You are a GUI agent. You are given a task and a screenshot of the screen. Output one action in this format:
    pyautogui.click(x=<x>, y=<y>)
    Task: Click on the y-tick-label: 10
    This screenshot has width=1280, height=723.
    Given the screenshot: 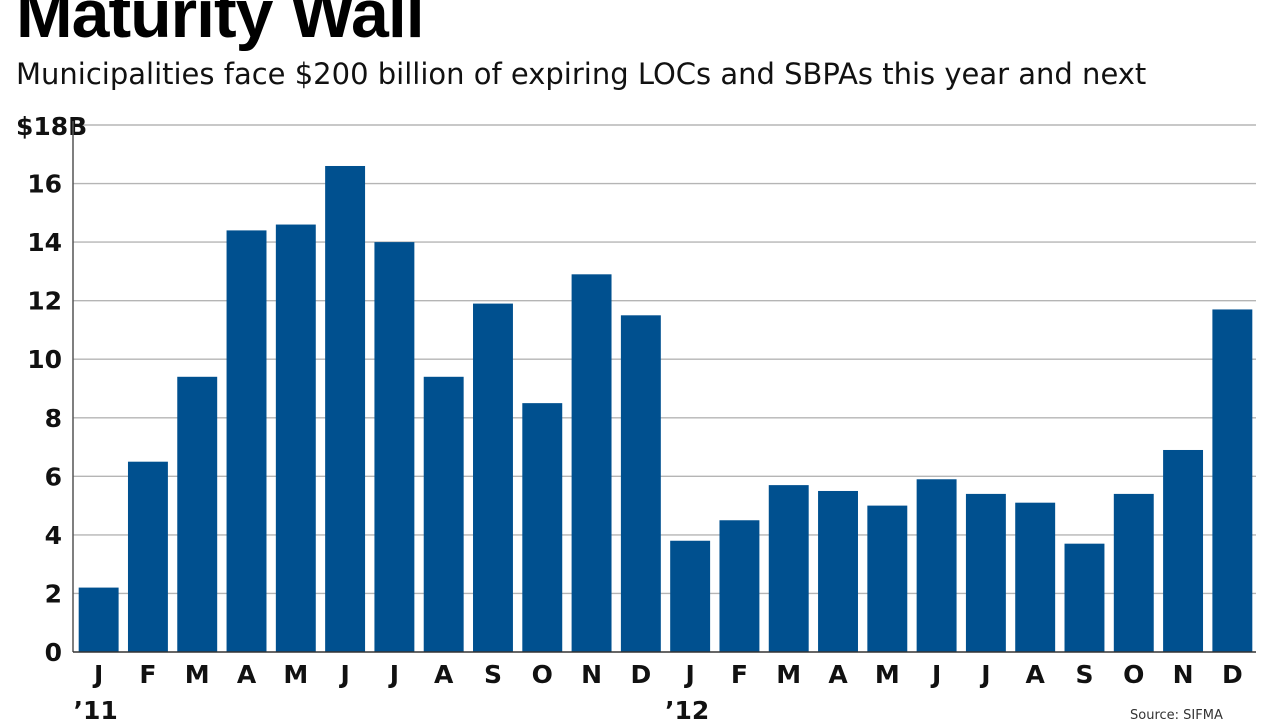 What is the action you would take?
    pyautogui.click(x=44, y=359)
    